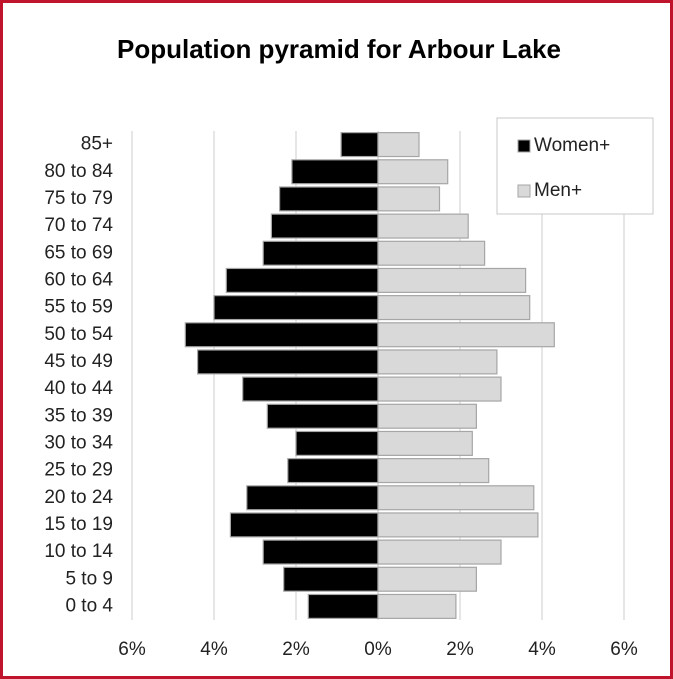 Image resolution: width=673 pixels, height=679 pixels. Describe the element at coordinates (78, 279) in the screenshot. I see `y-tick-label: 60 to 64` at that location.